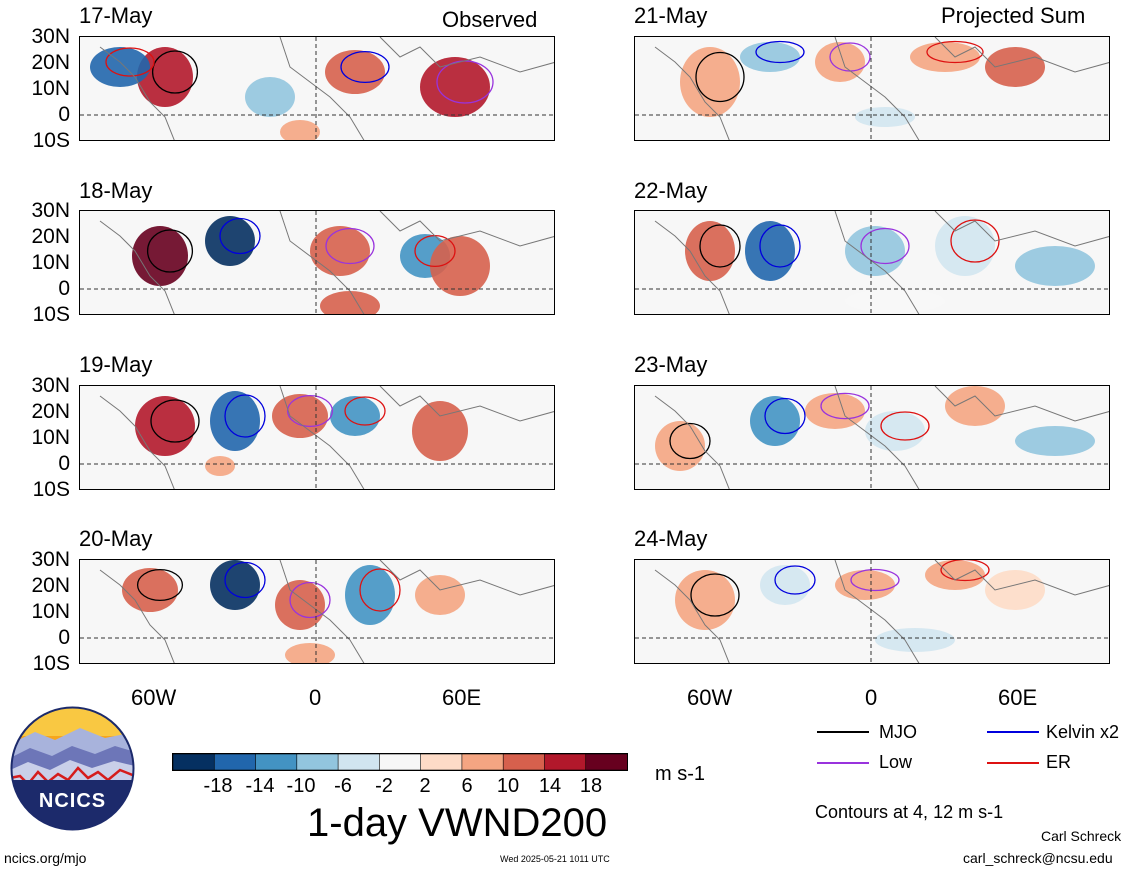 The height and width of the screenshot is (872, 1135). What do you see at coordinates (1013, 732) in the screenshot?
I see `legend-swatch-kelvin` at bounding box center [1013, 732].